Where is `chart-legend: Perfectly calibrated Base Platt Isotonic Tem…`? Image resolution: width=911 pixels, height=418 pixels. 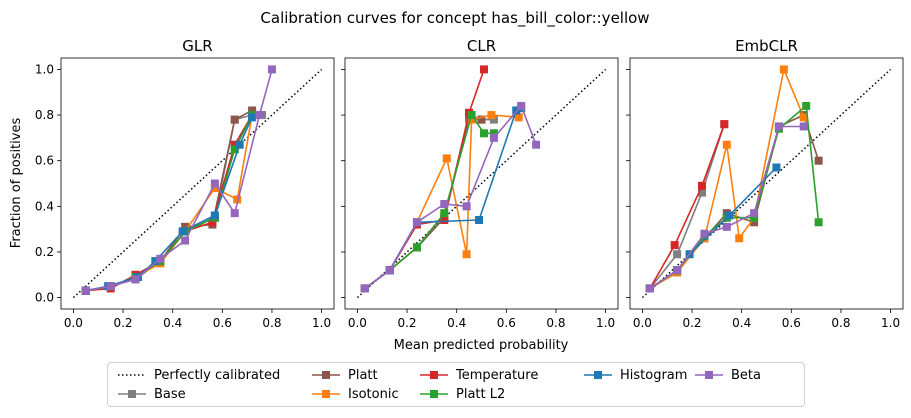 chart-legend: Perfectly calibrated Base Platt Isotonic Tem… is located at coordinates (456, 384).